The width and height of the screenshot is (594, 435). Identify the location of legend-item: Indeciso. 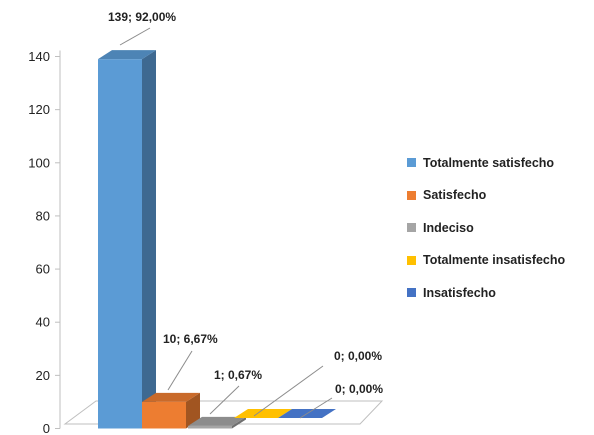
(486, 227).